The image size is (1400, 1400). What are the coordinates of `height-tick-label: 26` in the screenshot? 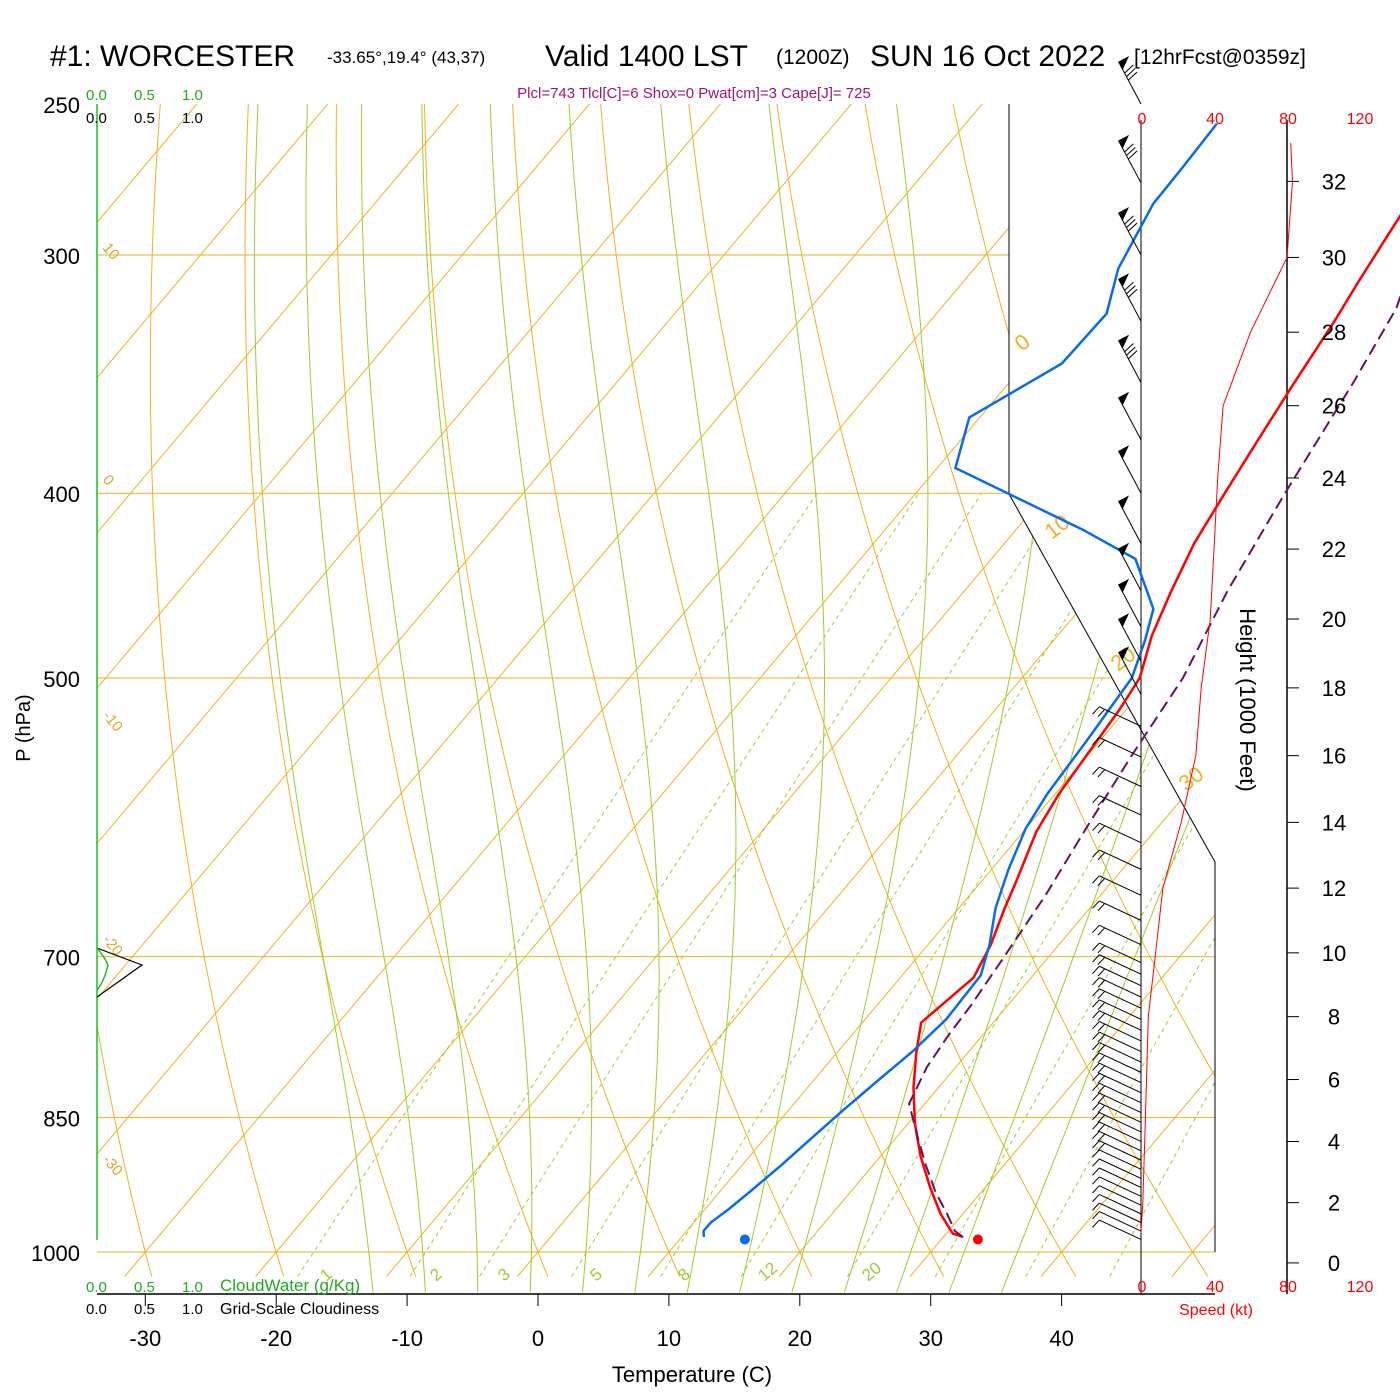 It's located at (1334, 406).